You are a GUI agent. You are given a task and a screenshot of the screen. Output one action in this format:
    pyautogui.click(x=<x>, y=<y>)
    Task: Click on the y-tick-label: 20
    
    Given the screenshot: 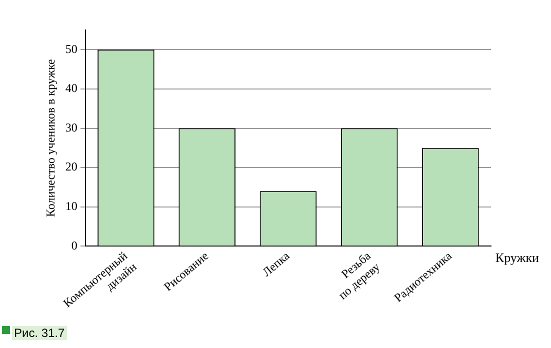 What is the action you would take?
    pyautogui.click(x=71, y=167)
    